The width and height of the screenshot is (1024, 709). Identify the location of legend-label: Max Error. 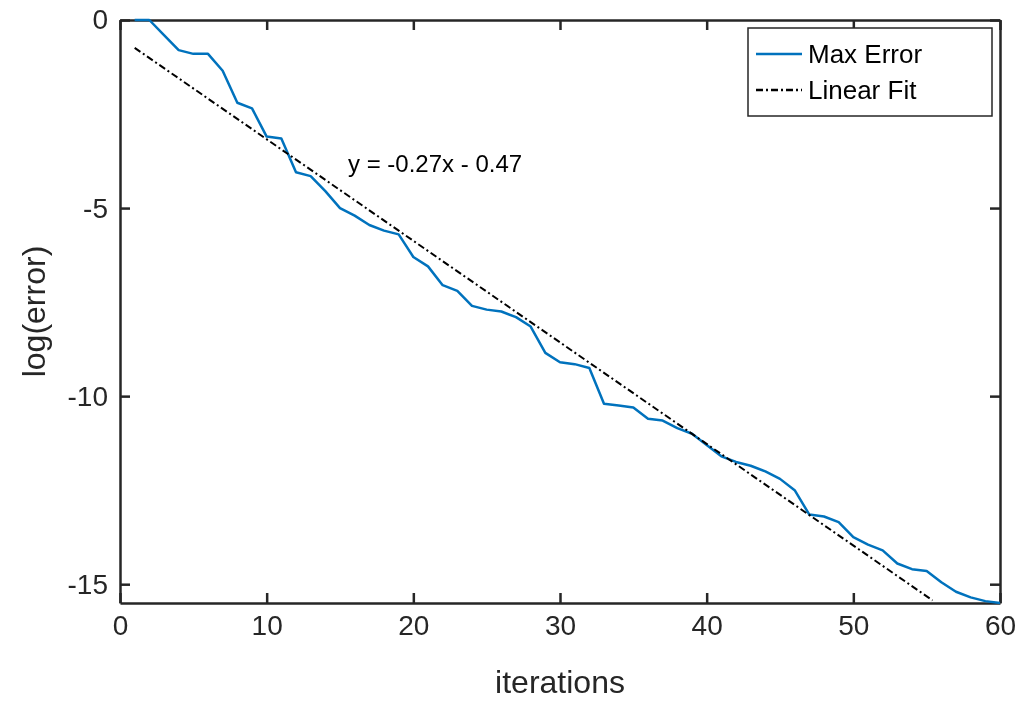
(865, 54).